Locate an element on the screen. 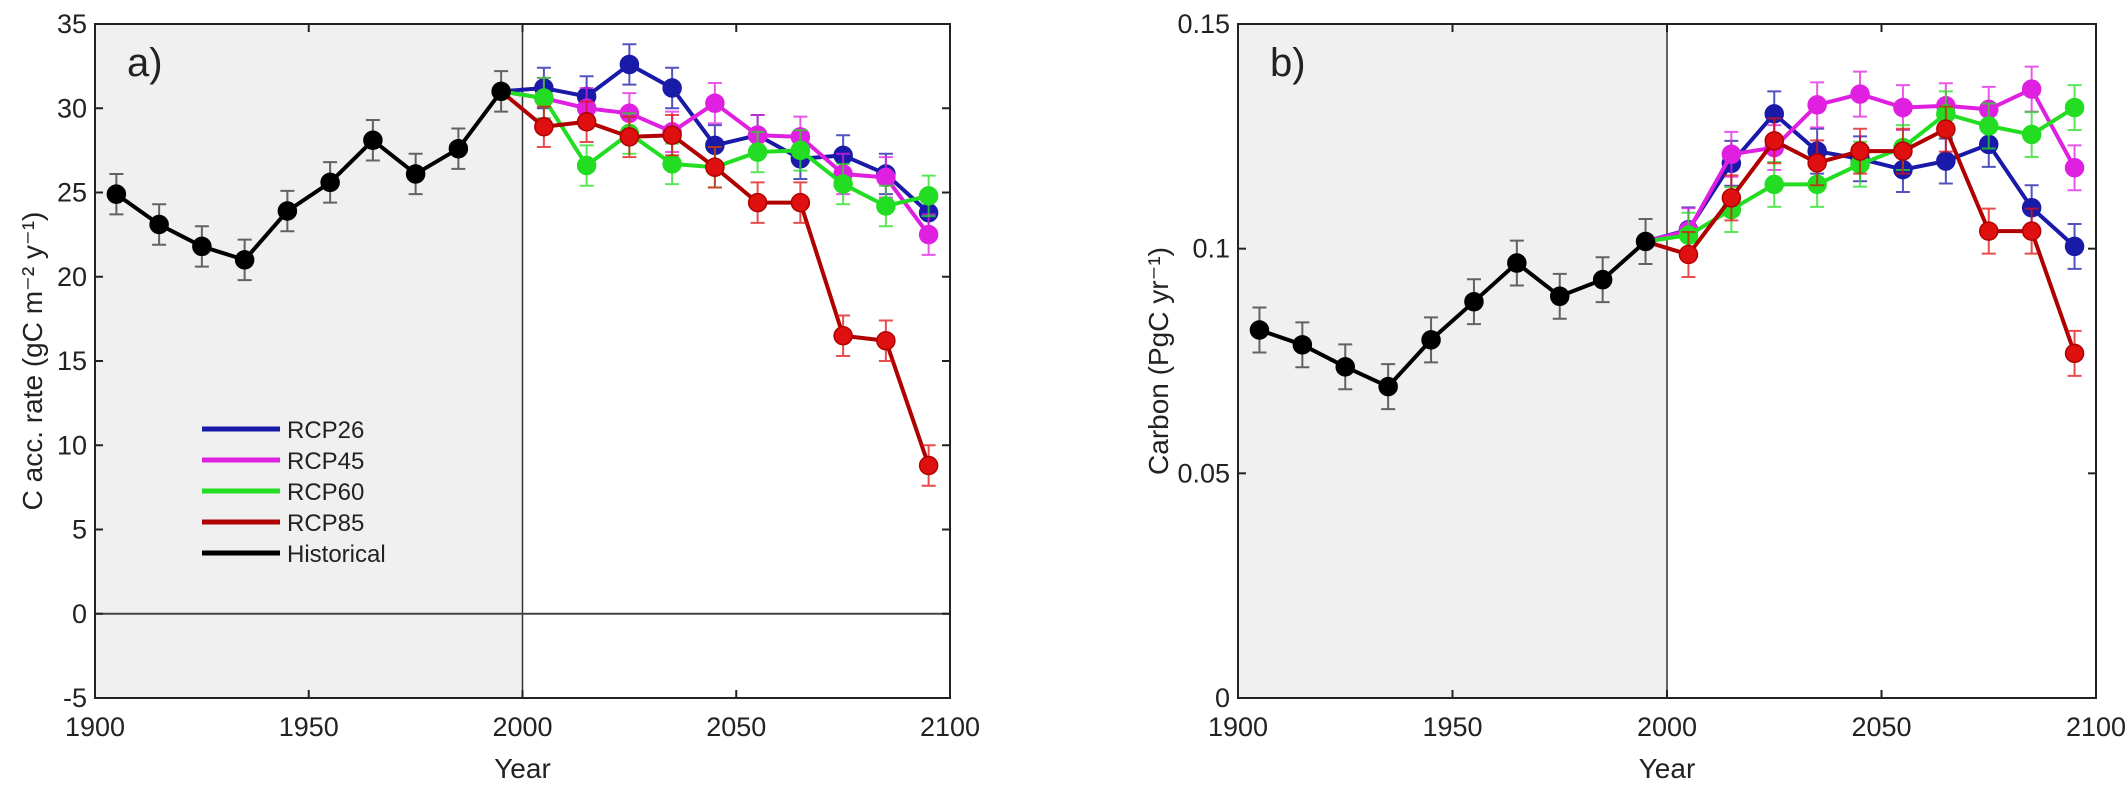 This screenshot has width=2128, height=795. y-tick-label: 35 is located at coordinates (72, 24).